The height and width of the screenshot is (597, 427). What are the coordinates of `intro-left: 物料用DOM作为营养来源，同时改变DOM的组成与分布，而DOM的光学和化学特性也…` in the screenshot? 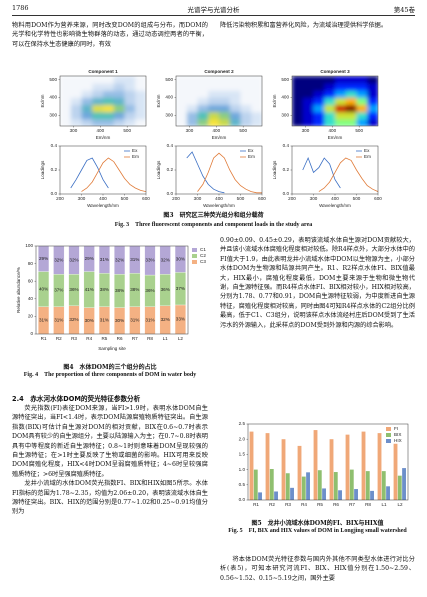 It's located at (110, 41).